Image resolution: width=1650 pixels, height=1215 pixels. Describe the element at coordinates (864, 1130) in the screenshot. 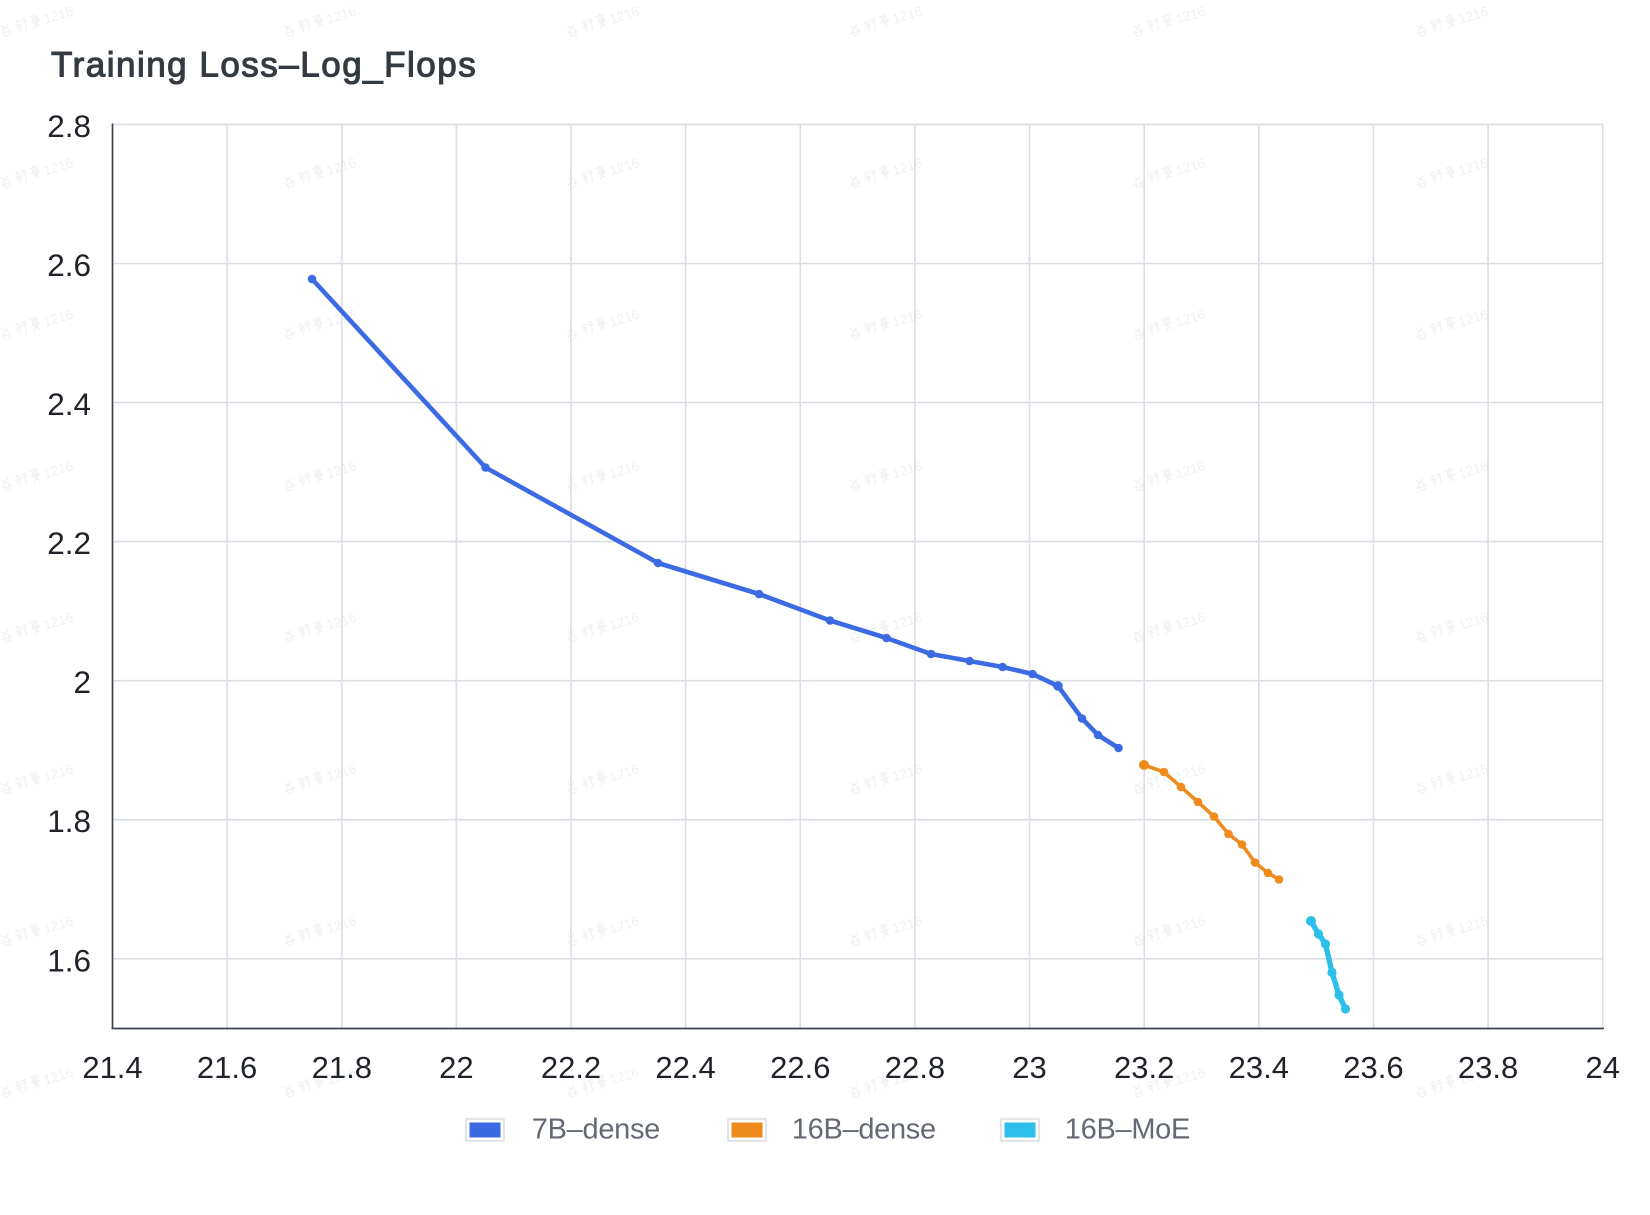

I see `svg-text: 16B–dense` at that location.